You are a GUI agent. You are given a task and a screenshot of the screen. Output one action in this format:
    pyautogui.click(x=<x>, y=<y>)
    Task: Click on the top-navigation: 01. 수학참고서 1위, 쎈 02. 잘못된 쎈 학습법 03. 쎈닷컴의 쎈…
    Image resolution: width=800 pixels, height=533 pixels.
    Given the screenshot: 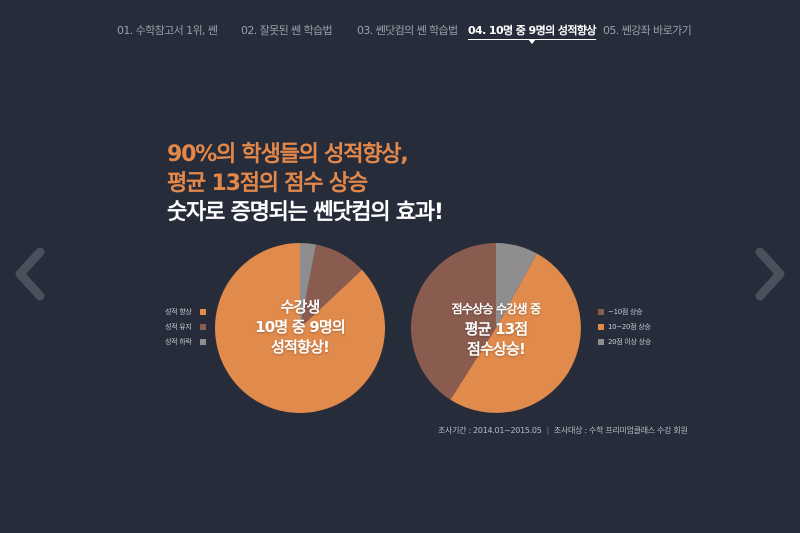 What is the action you would take?
    pyautogui.click(x=400, y=37)
    